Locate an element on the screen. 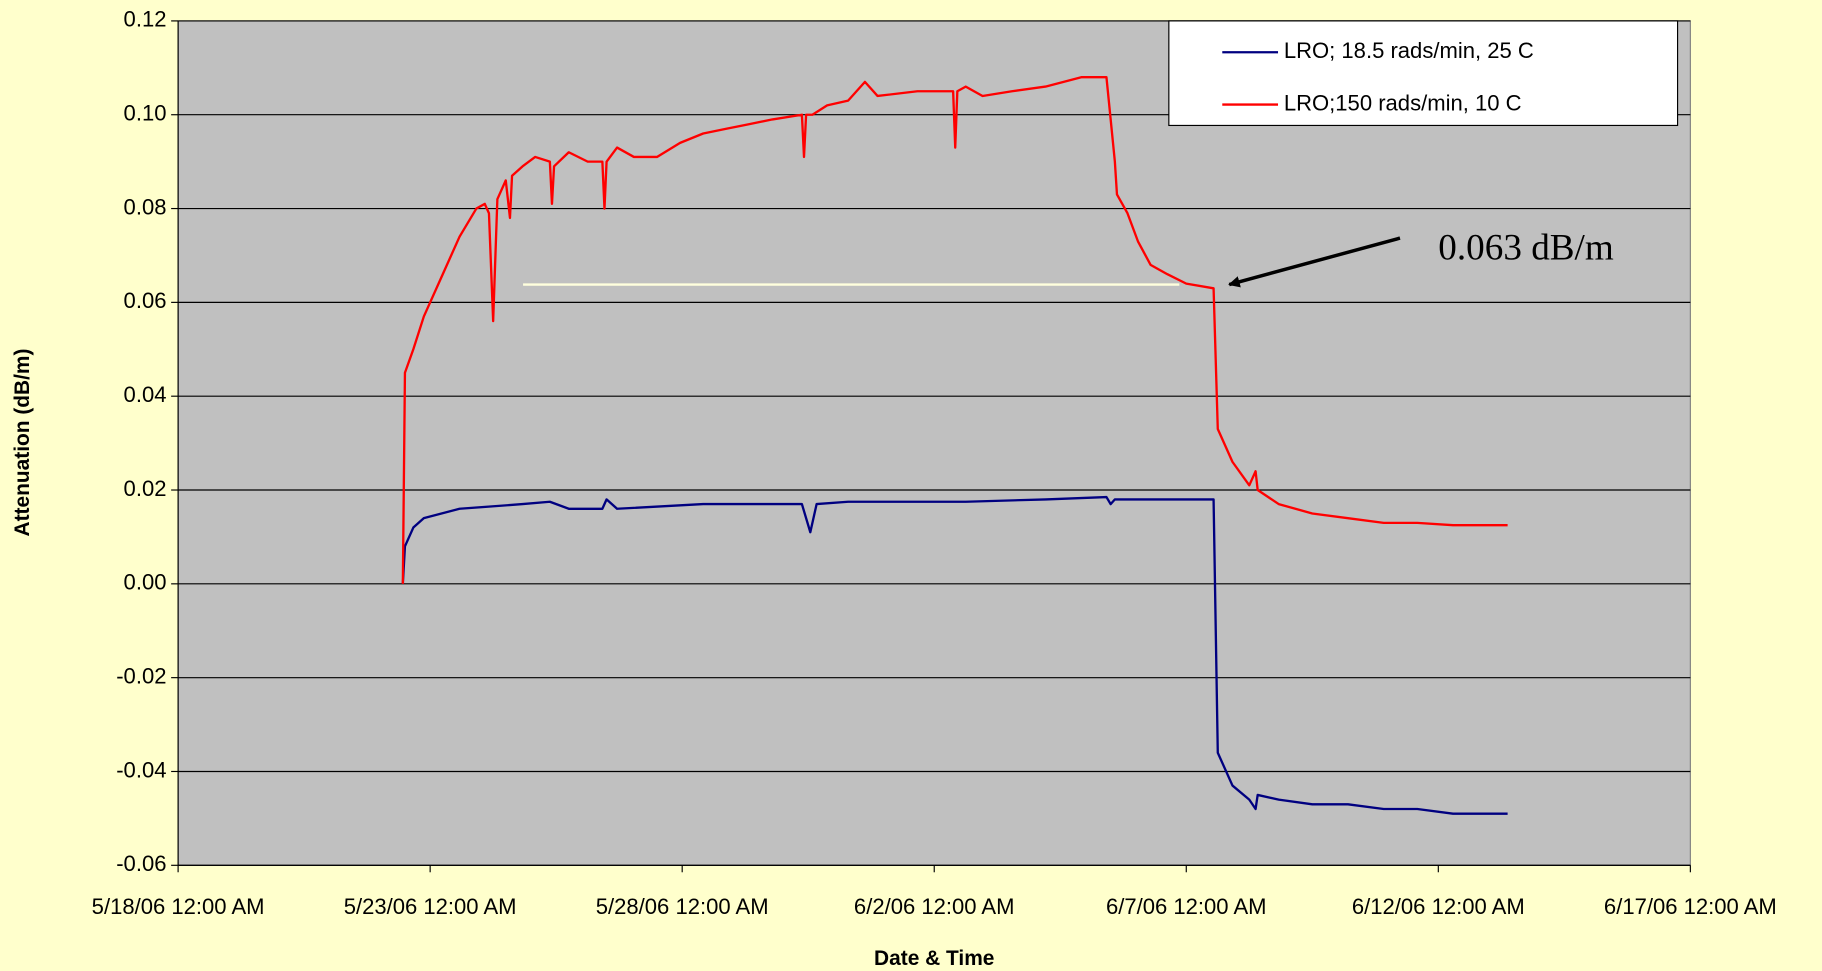 The width and height of the screenshot is (1822, 971). x-tick-label: 5/23/06 12:00 AM is located at coordinates (430, 906).